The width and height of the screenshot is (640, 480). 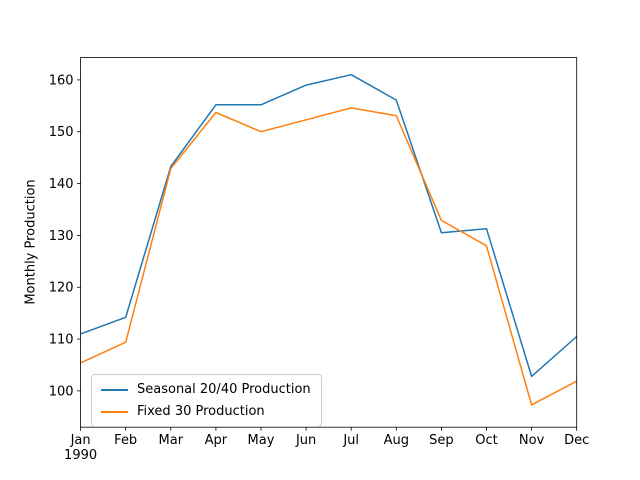 I want to click on x-tick-label: Feb, so click(x=125, y=440).